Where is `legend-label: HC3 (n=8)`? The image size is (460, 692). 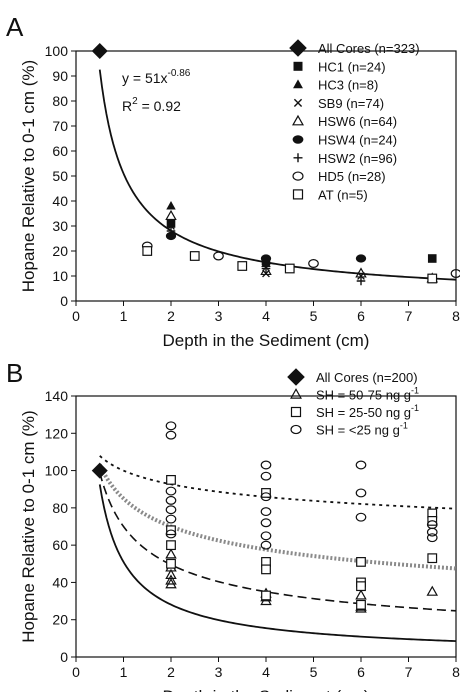
legend-label: HC3 (n=8) is located at coordinates (348, 85).